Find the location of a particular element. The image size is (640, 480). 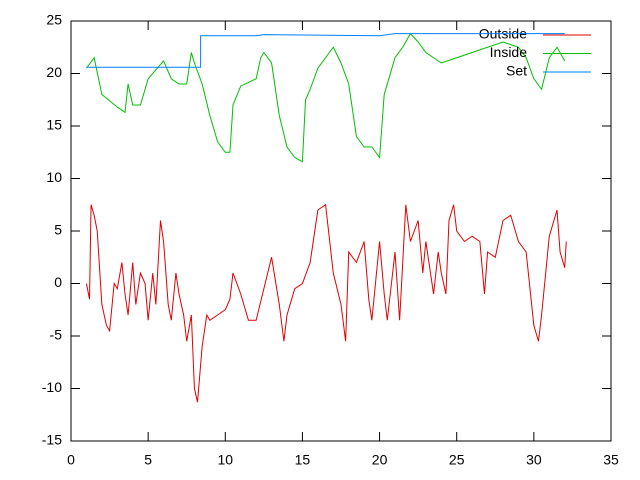

legend-label: Set is located at coordinates (516, 71).